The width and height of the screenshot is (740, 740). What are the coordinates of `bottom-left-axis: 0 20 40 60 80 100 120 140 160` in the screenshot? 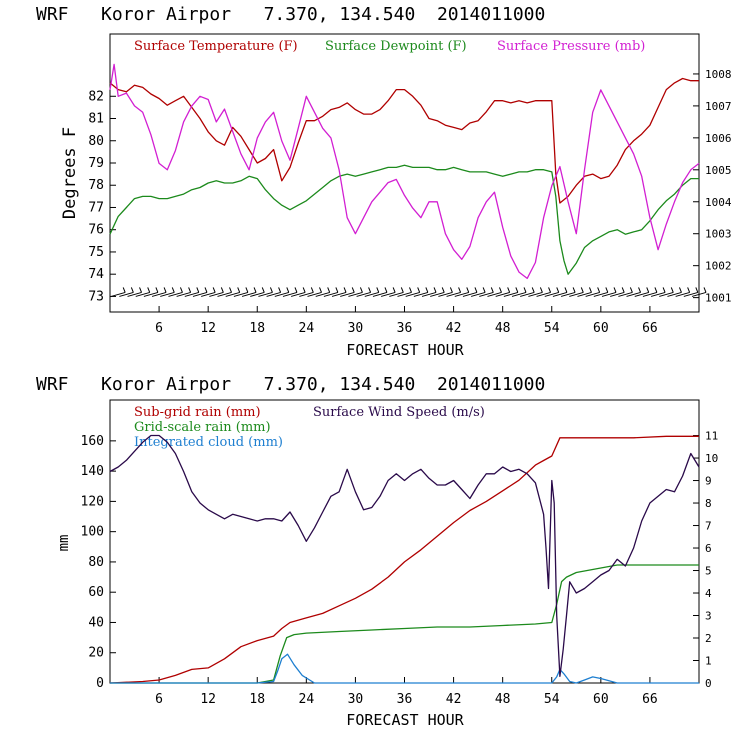 It's located at (98, 562).